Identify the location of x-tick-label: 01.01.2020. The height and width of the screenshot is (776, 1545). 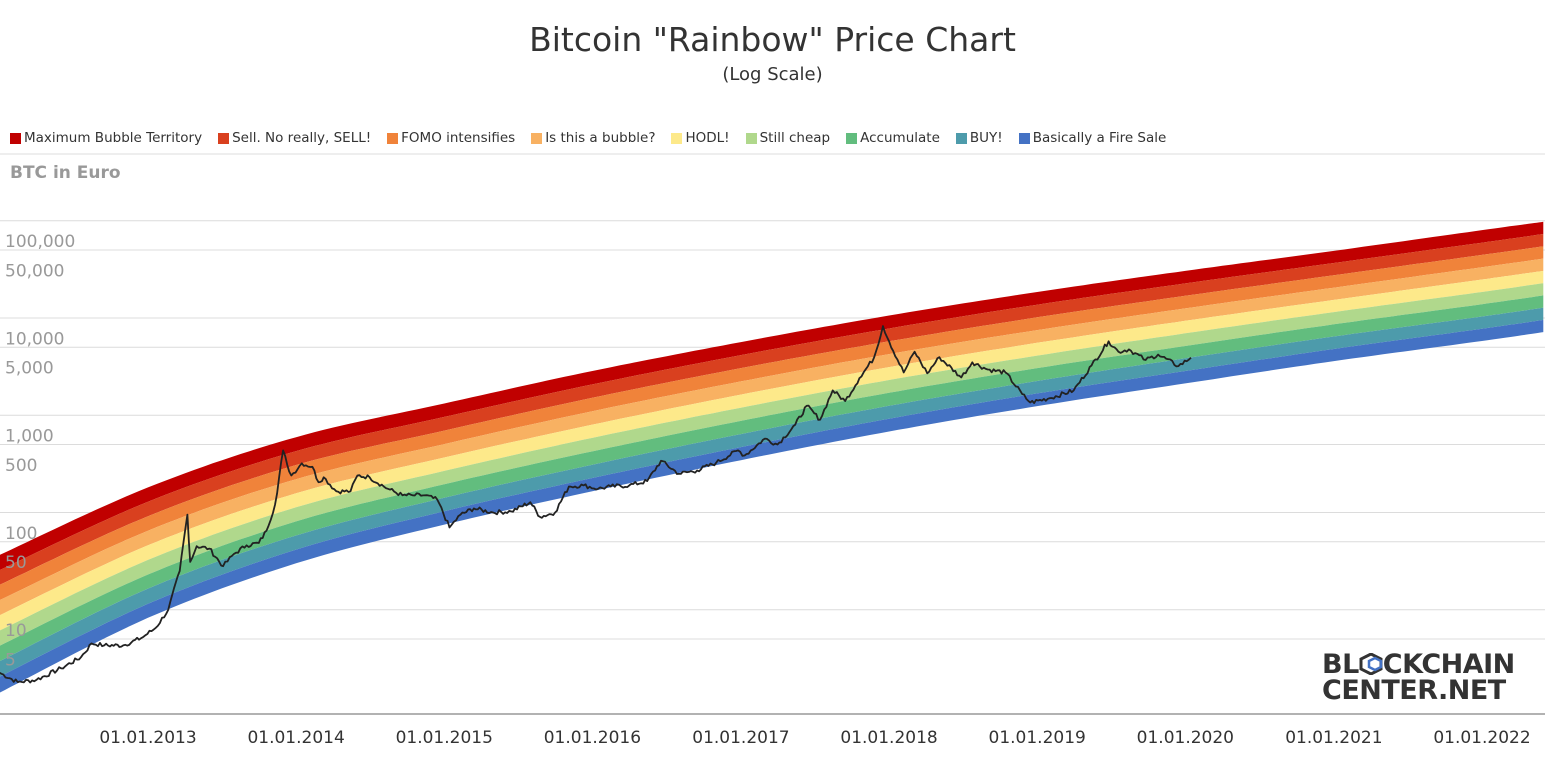
(1185, 738).